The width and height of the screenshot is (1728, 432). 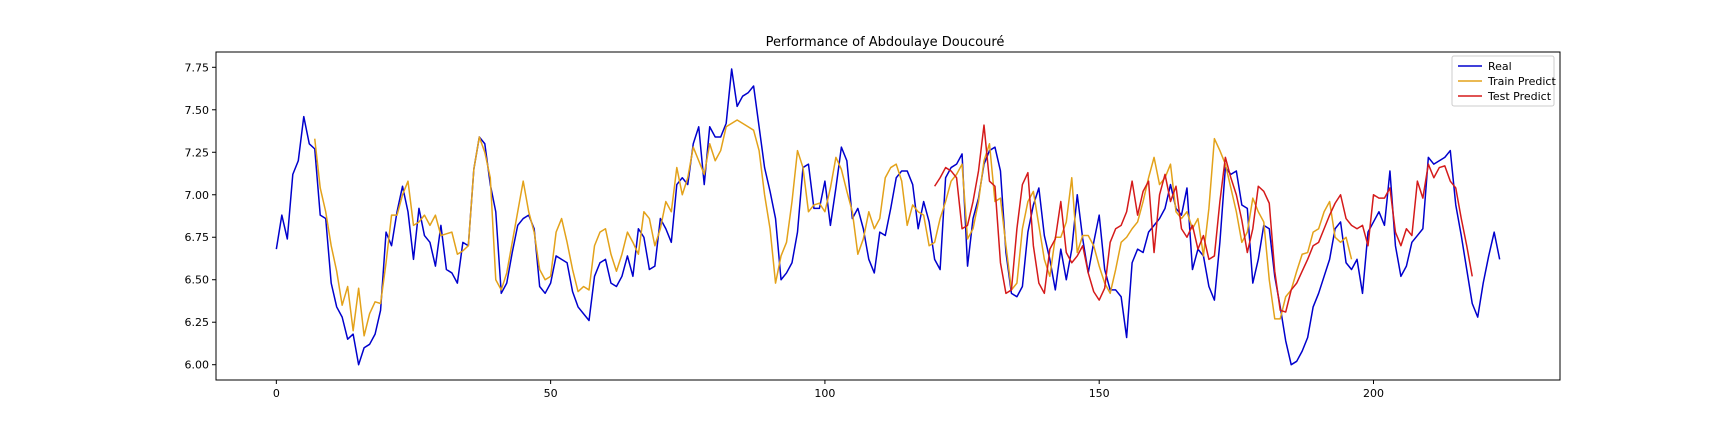 What do you see at coordinates (1521, 81) in the screenshot?
I see `legend-label: Train Predict` at bounding box center [1521, 81].